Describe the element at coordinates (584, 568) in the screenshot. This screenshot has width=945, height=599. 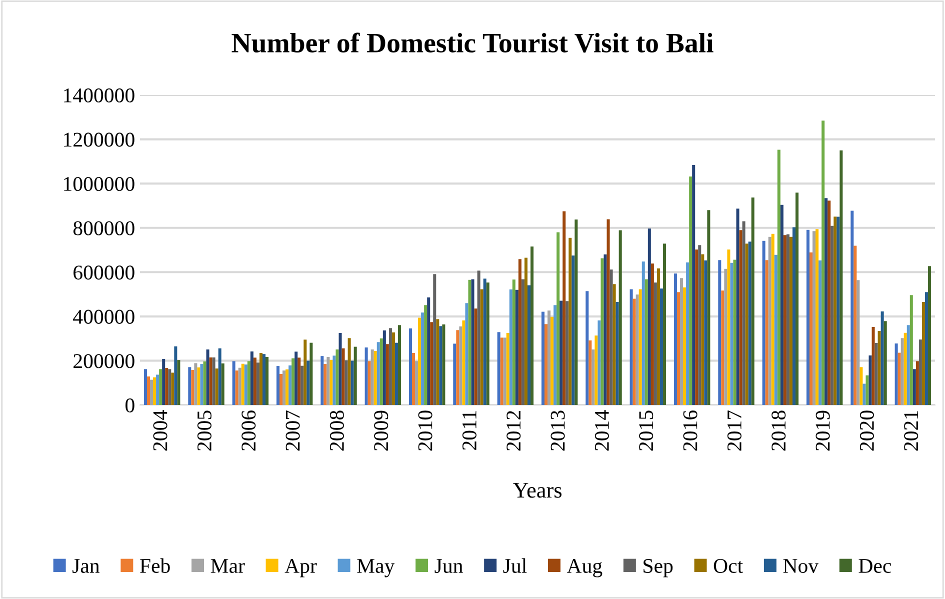
I see `legend-label: Aug` at that location.